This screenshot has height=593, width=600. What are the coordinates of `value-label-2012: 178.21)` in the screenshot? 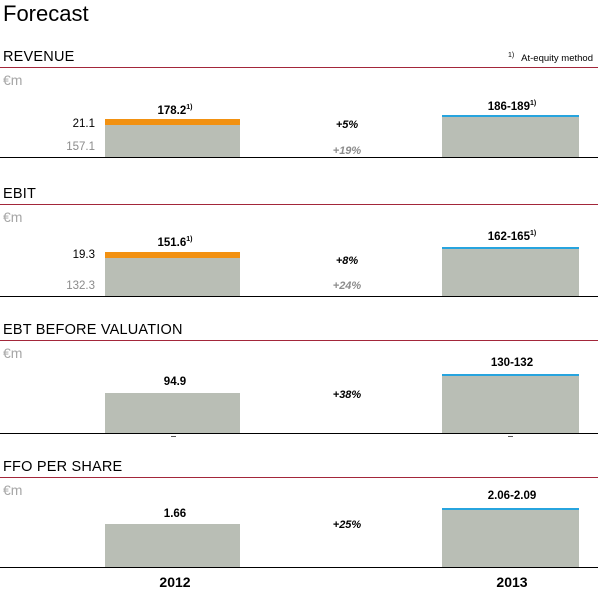 It's located at (175, 110).